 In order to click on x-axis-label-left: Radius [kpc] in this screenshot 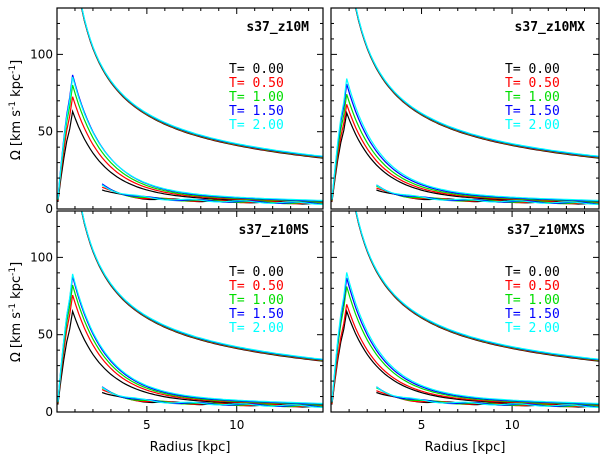, I will do `click(190, 447)`.